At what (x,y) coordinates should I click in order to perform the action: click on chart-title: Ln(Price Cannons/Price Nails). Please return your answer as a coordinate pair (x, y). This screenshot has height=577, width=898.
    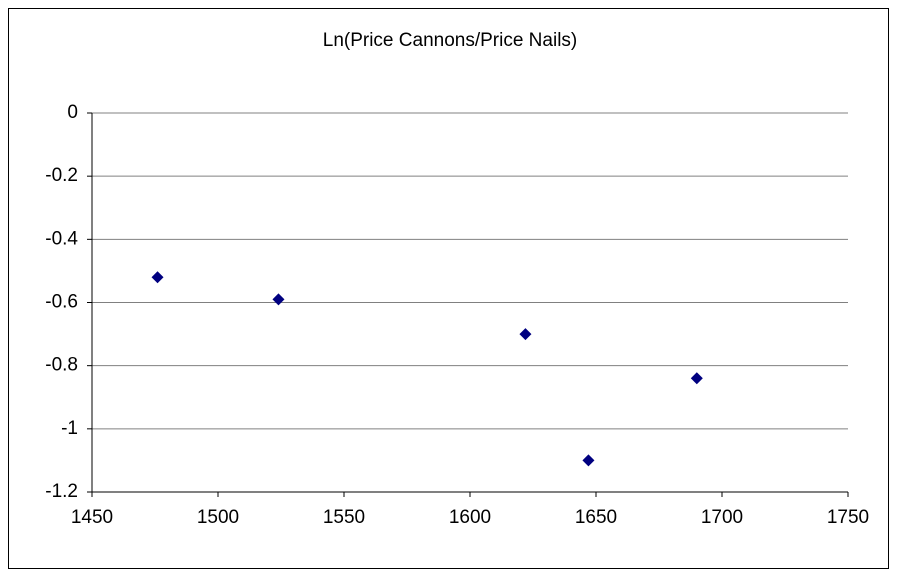
    Looking at the image, I should click on (450, 40).